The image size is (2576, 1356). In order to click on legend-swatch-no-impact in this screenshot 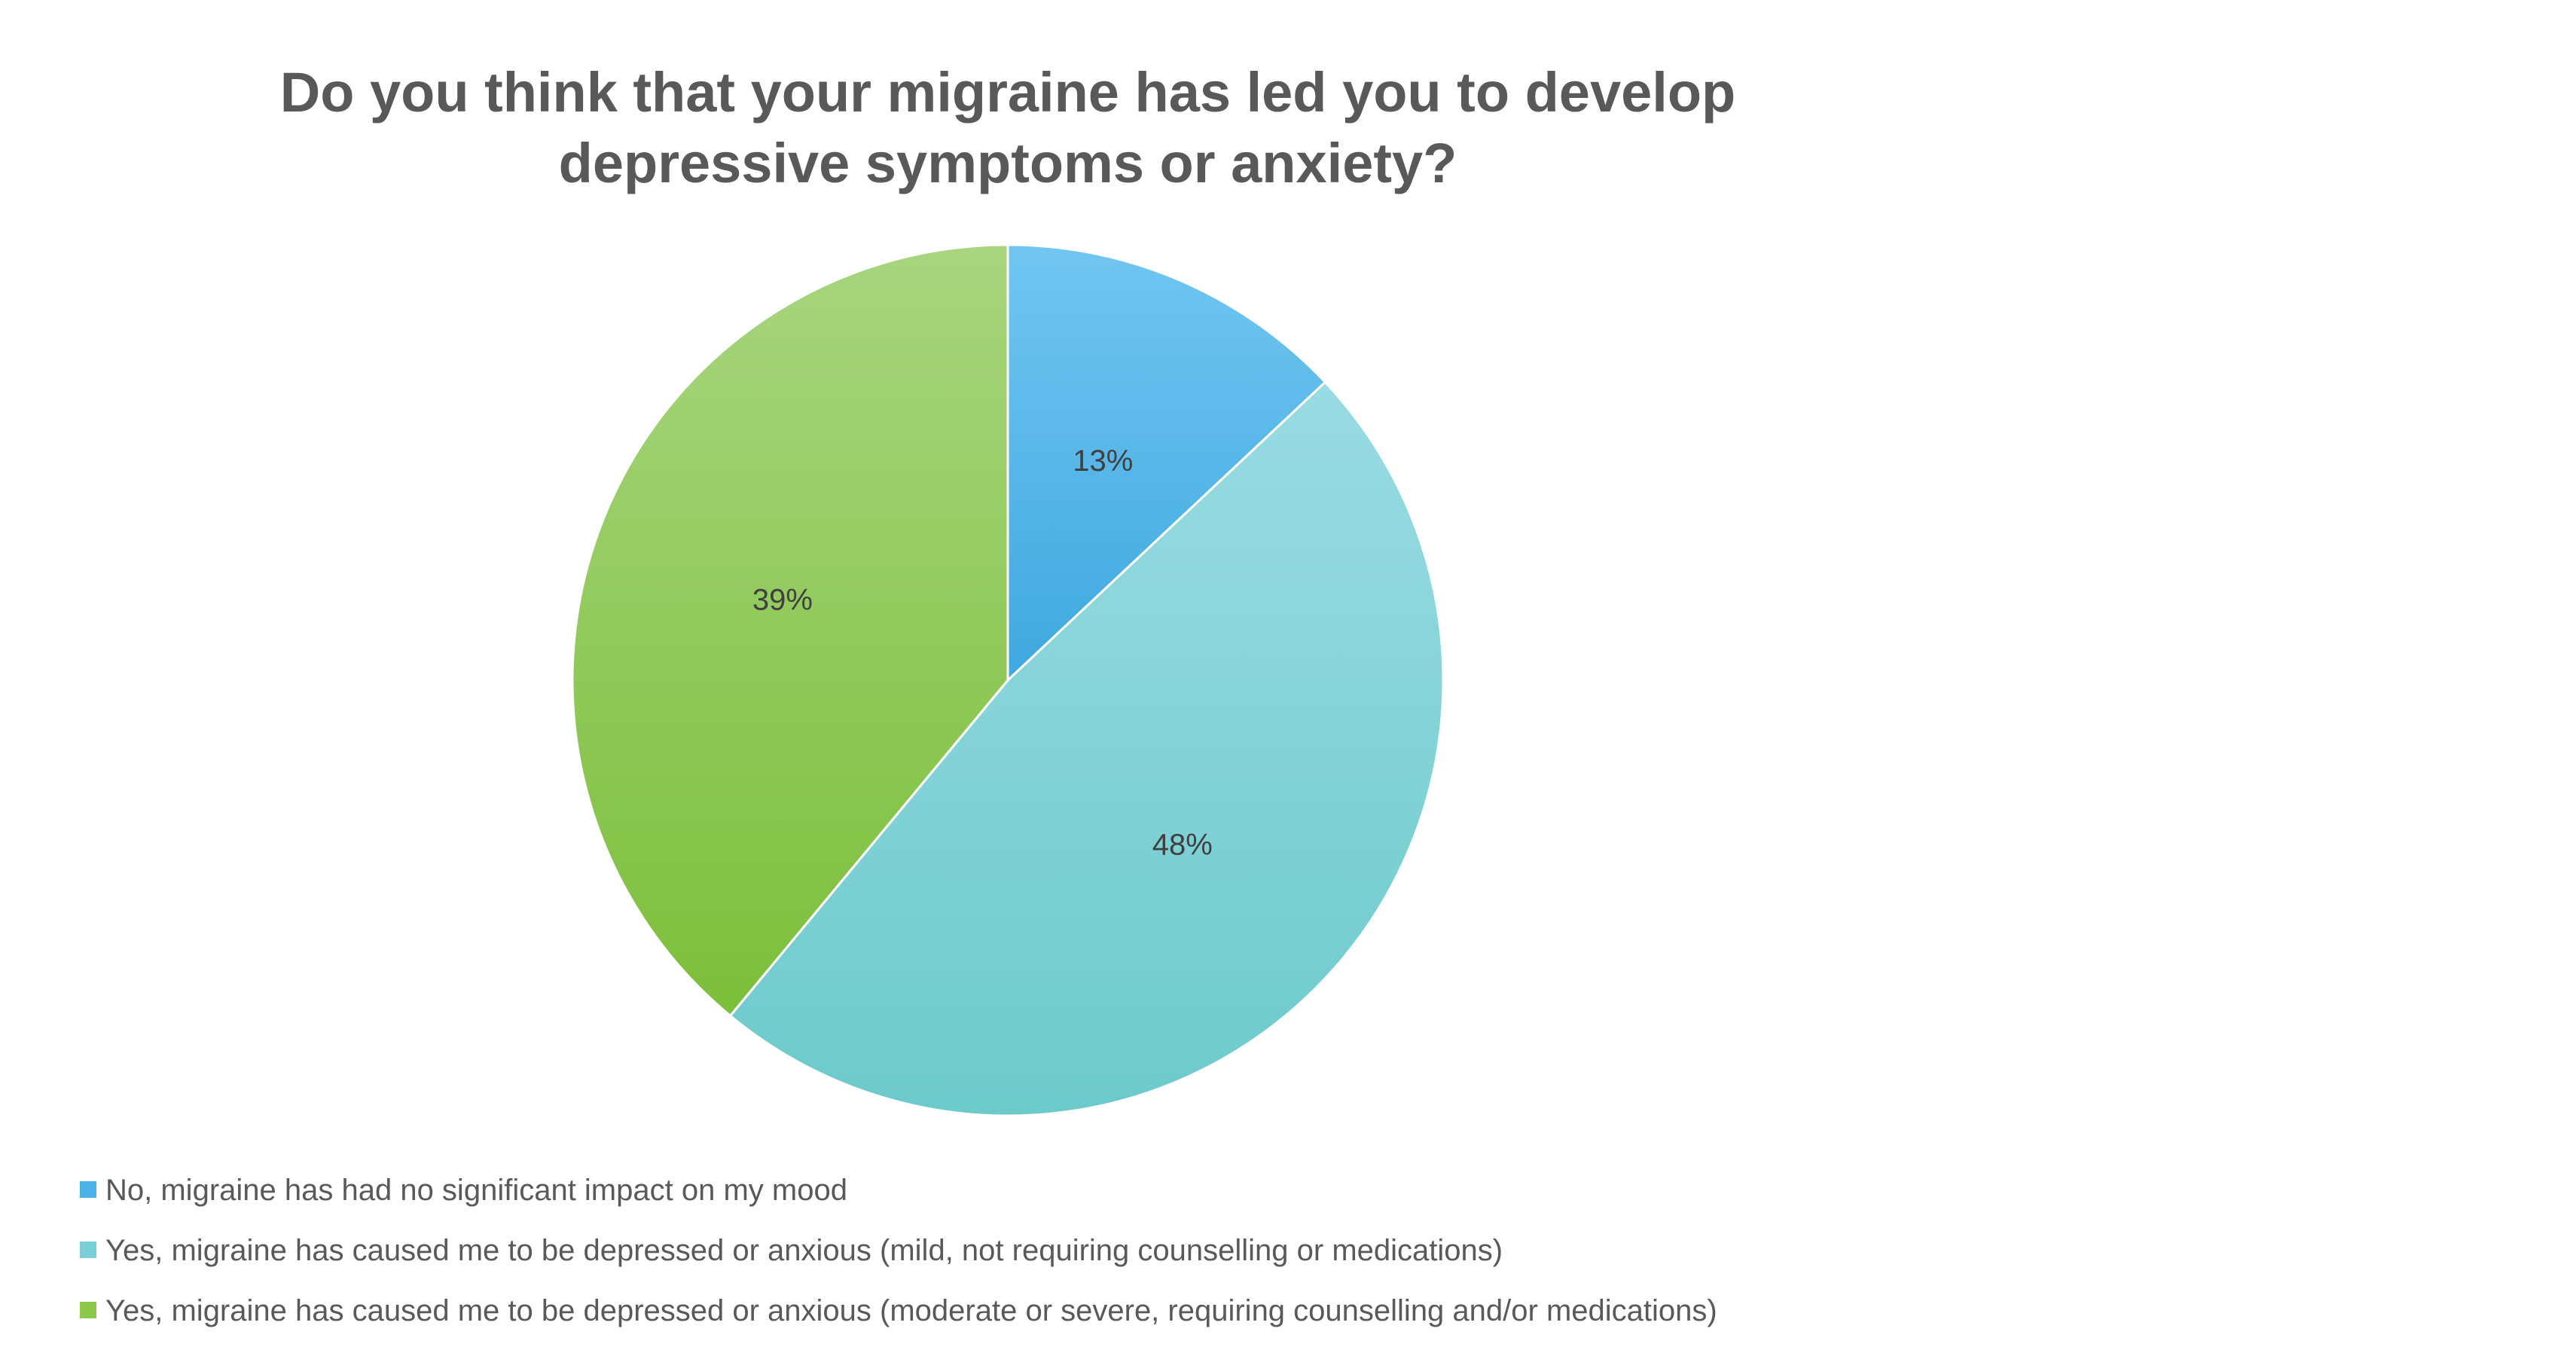, I will do `click(88, 1189)`.